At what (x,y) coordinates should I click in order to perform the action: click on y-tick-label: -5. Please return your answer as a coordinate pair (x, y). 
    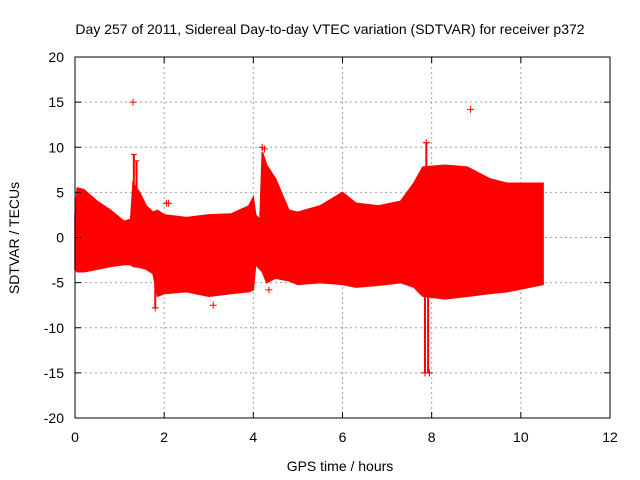
    Looking at the image, I should click on (58, 283).